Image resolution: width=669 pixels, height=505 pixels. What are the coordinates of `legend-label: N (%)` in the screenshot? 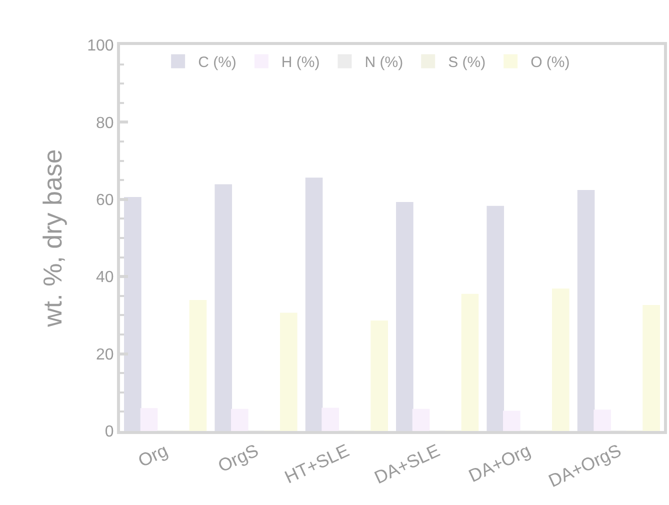 It's located at (384, 63).